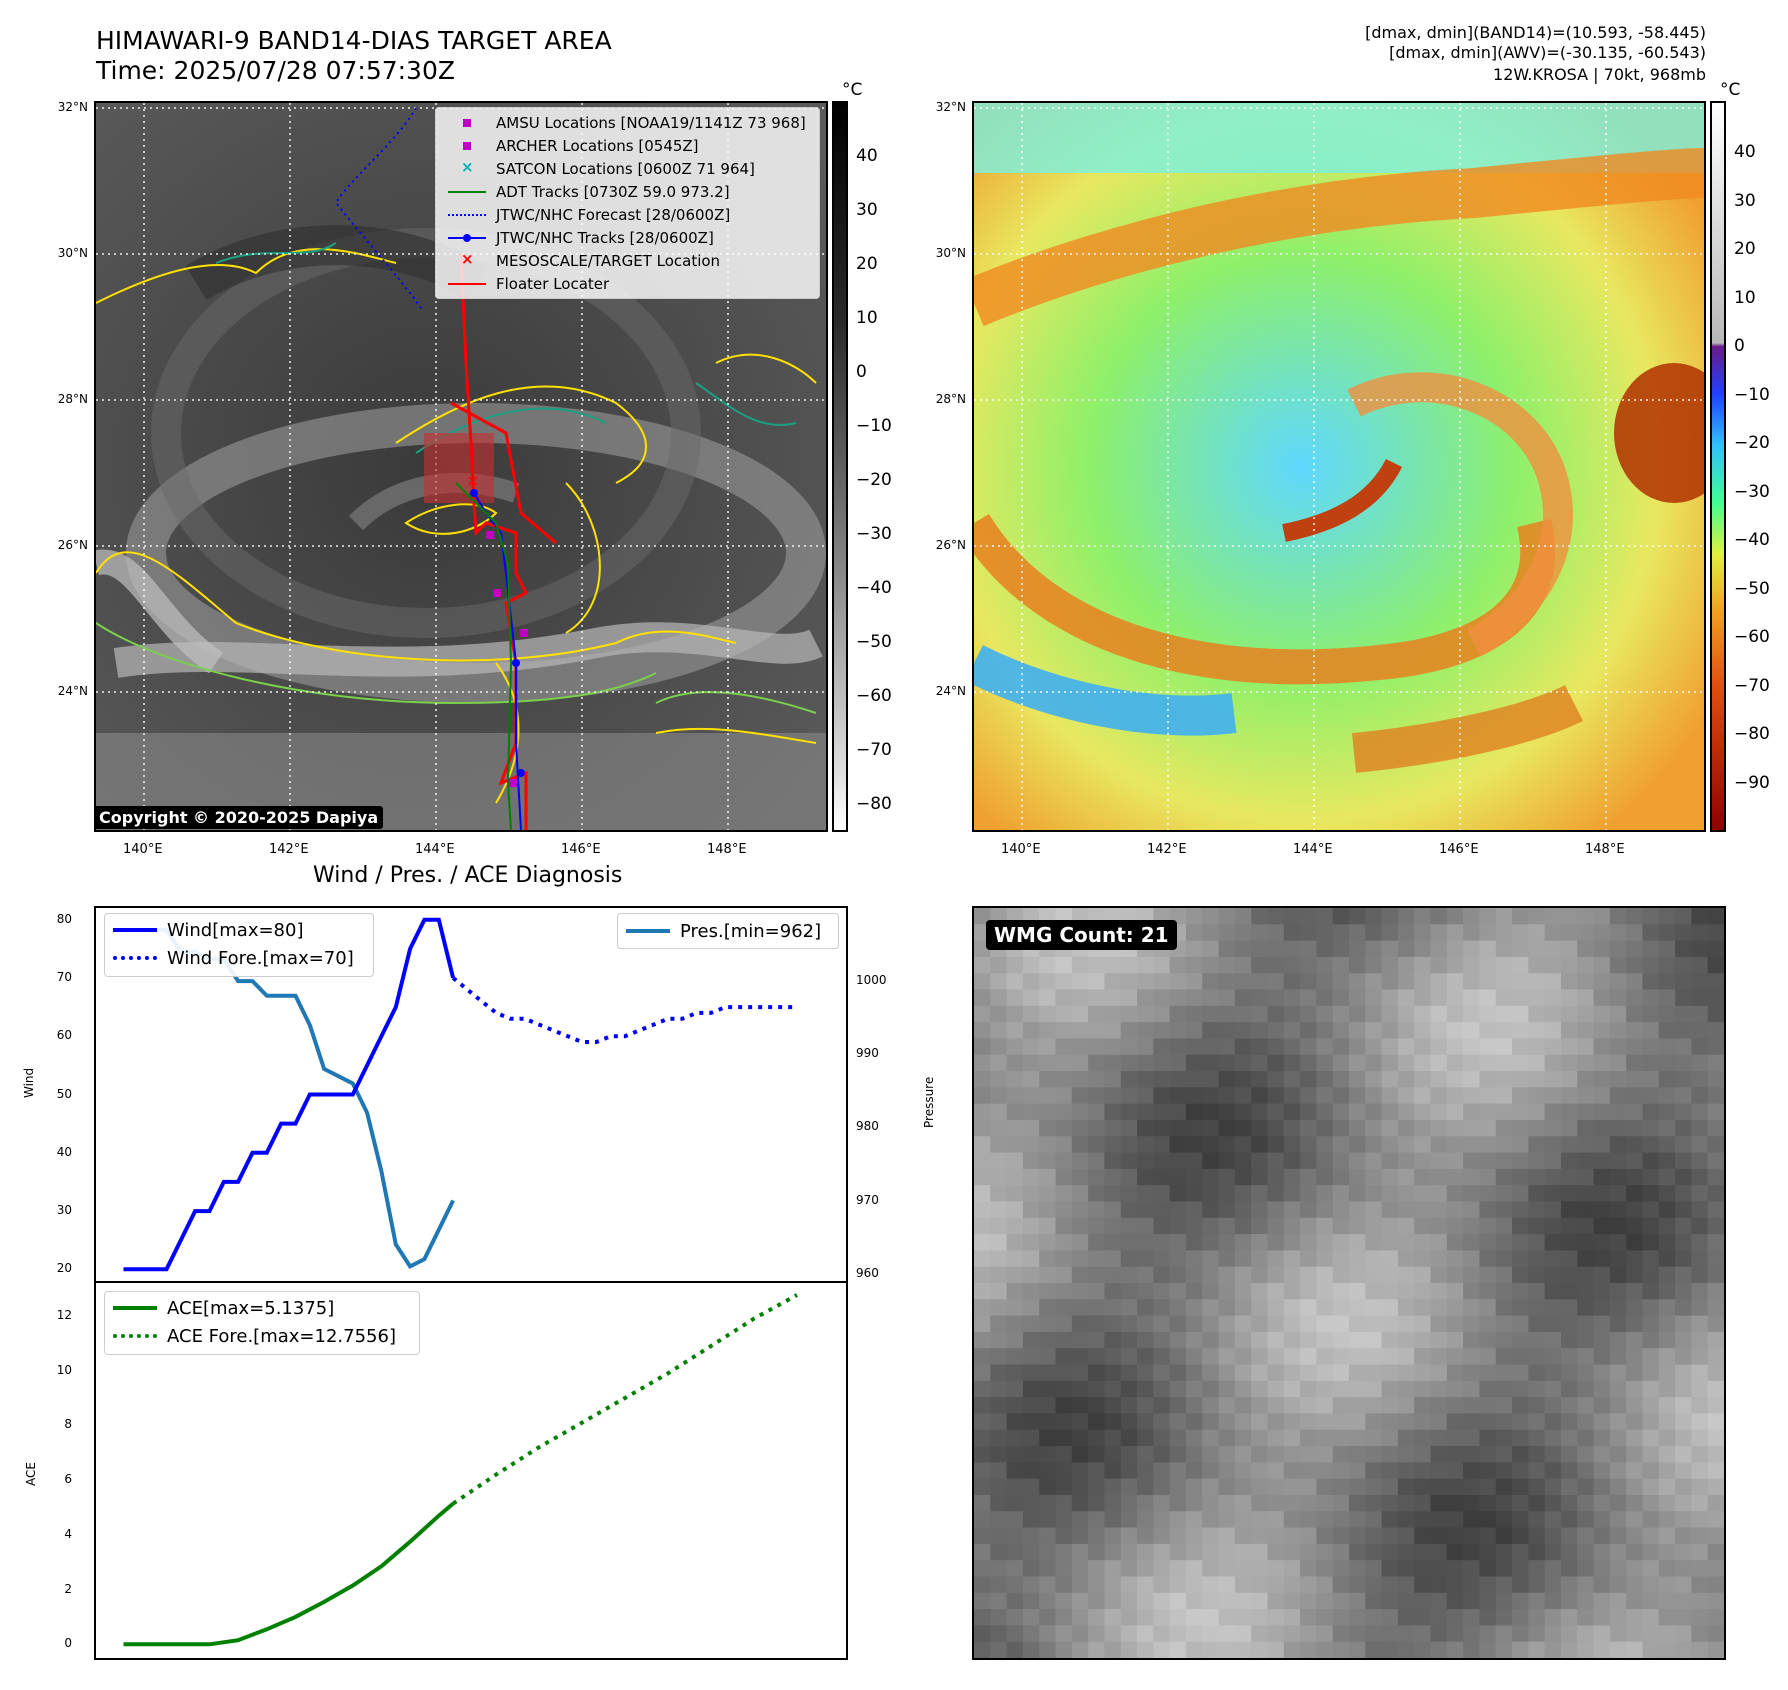  What do you see at coordinates (64, 1035) in the screenshot?
I see `wind-tick-label: 60` at bounding box center [64, 1035].